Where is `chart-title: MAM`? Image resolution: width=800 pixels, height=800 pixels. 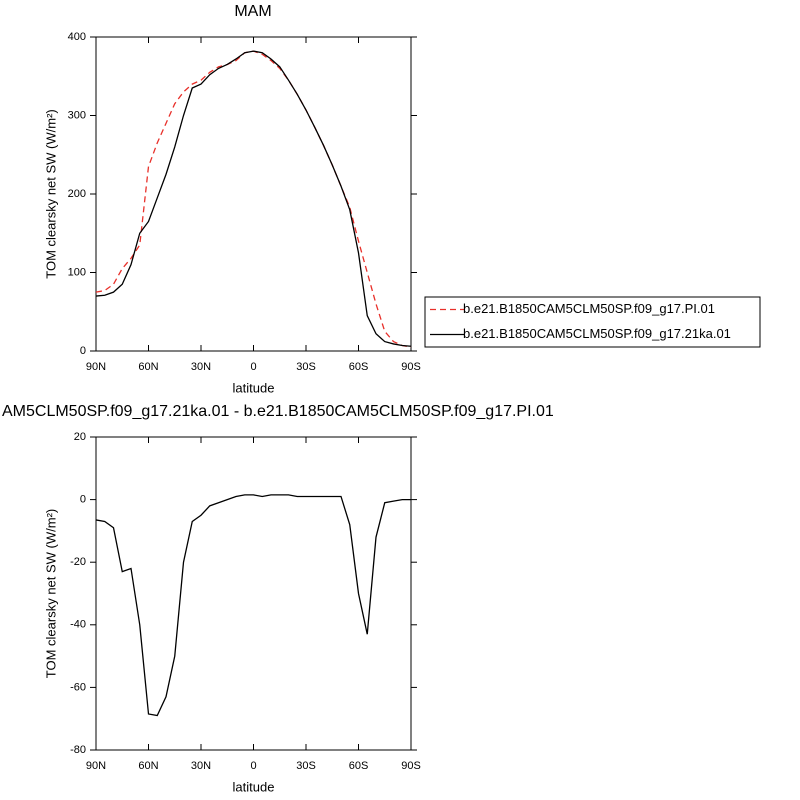
chart-title: MAM is located at coordinates (252, 11).